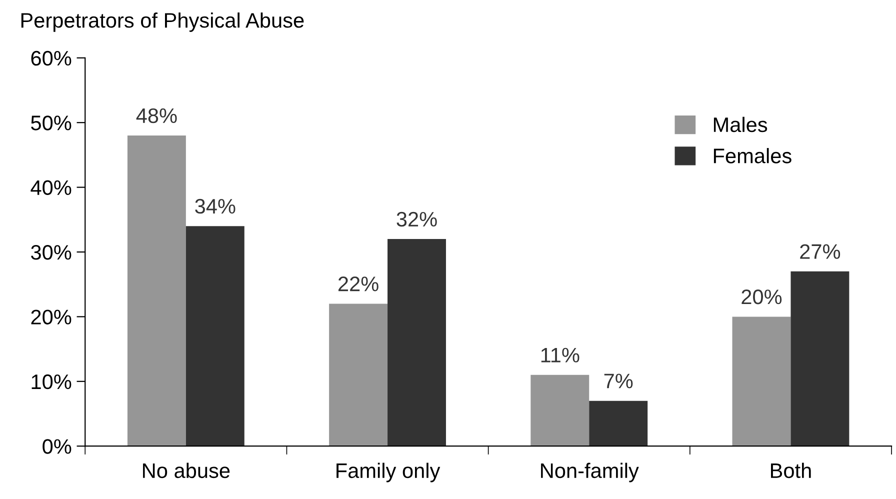 The image size is (896, 499). What do you see at coordinates (590, 472) in the screenshot?
I see `x-tick-label: Non-family` at bounding box center [590, 472].